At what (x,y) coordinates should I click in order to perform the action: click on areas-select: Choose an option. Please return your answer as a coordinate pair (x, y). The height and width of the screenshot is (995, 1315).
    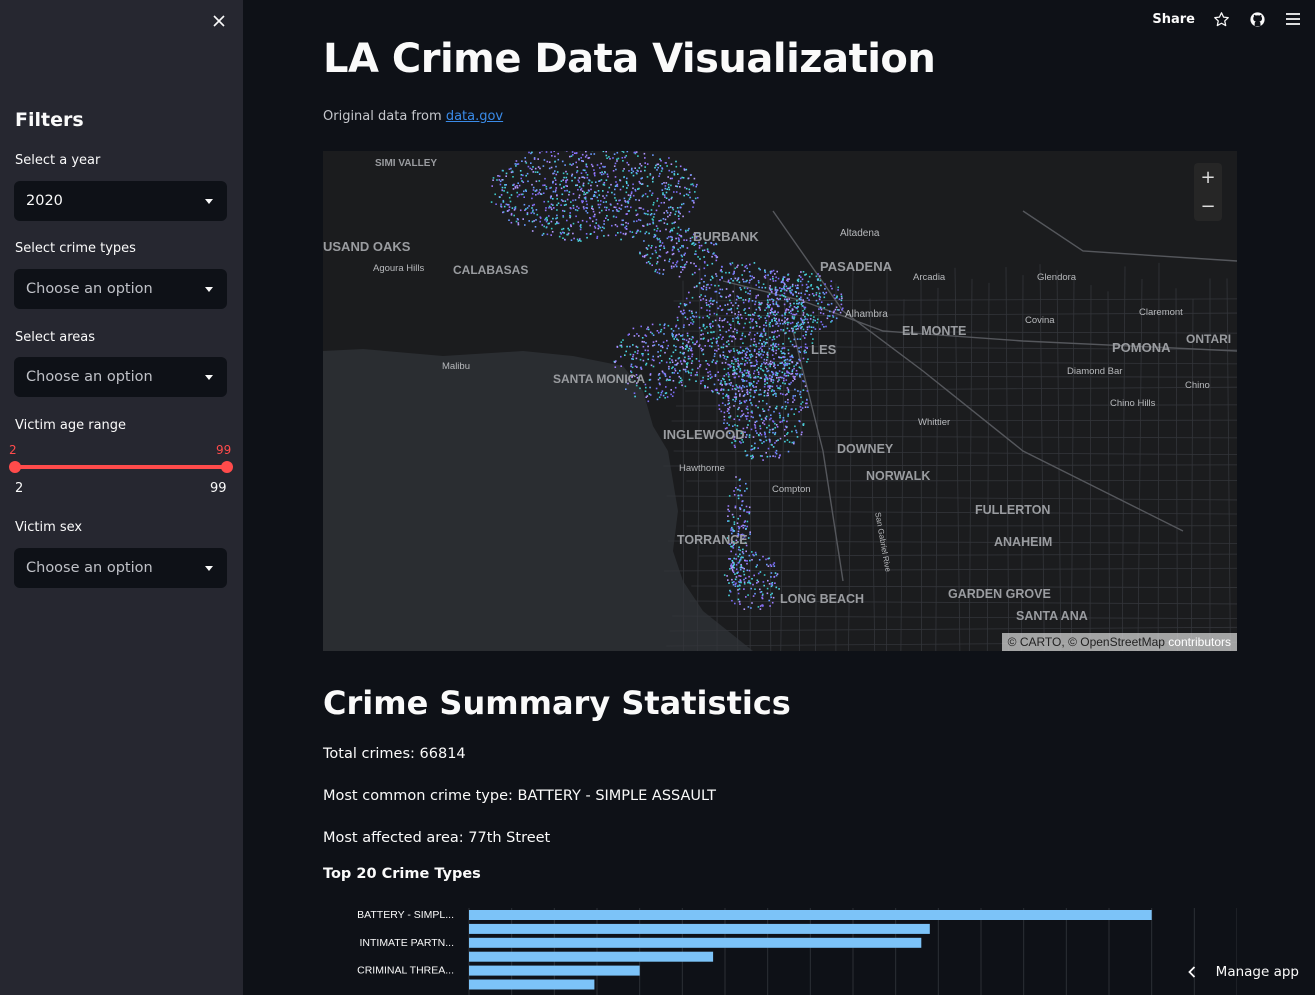
    Looking at the image, I should click on (120, 377).